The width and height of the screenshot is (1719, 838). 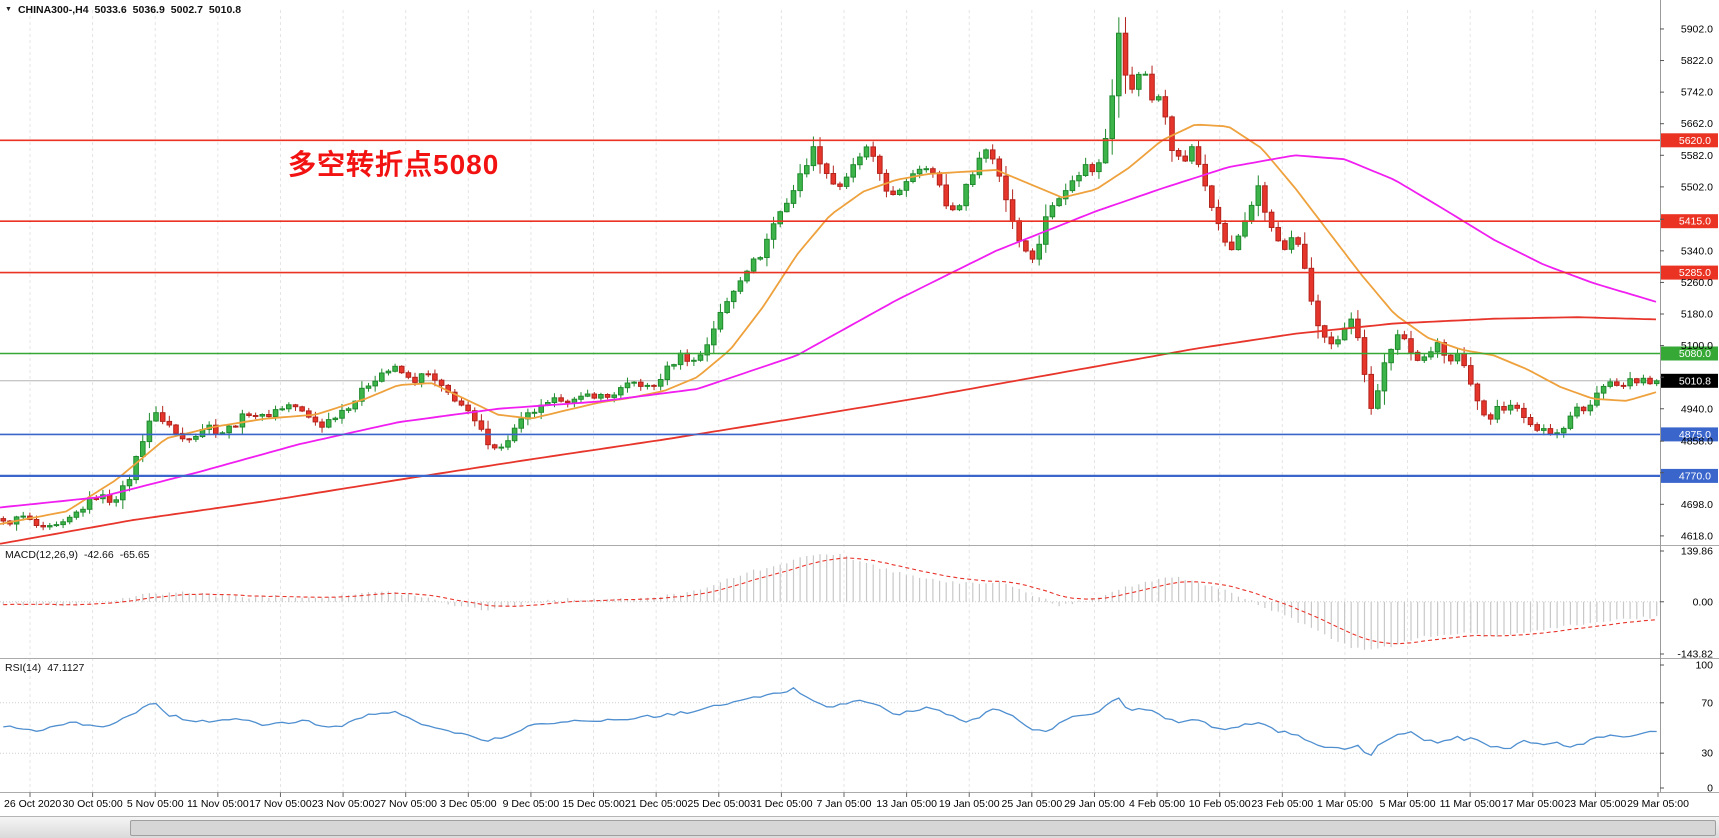 I want to click on svg-text: 7 Jan 05:00, so click(x=844, y=804).